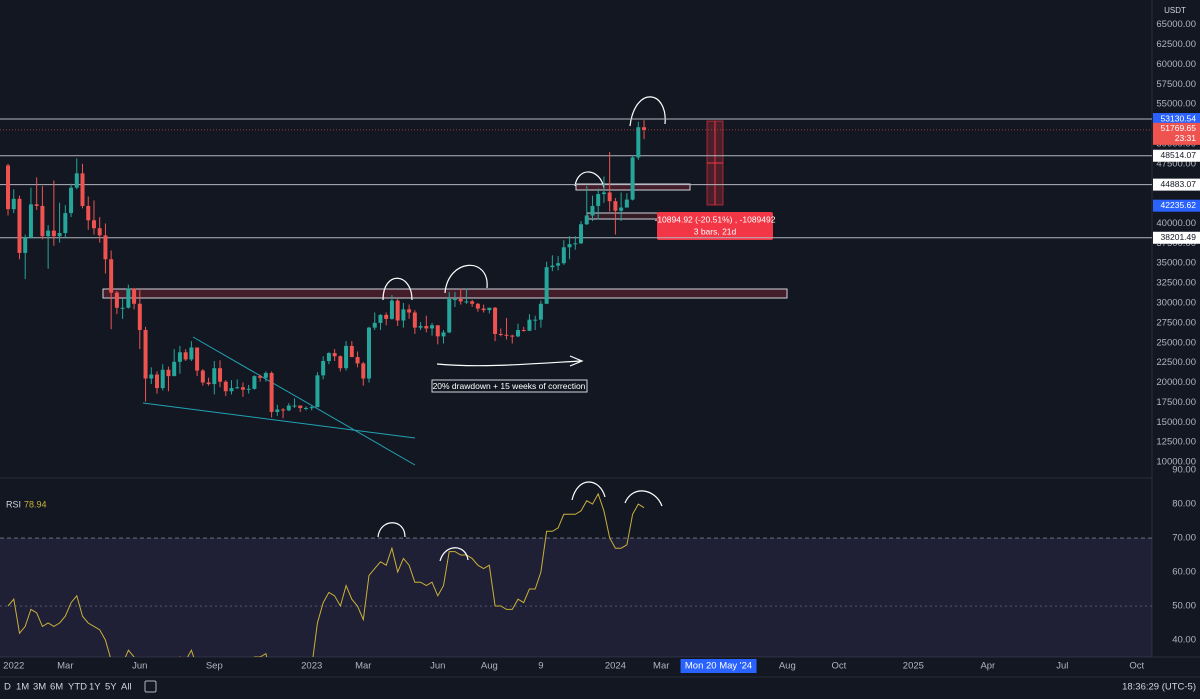 The image size is (1200, 699). Describe the element at coordinates (1184, 470) in the screenshot. I see `rsi-tick-label: 90.00` at that location.